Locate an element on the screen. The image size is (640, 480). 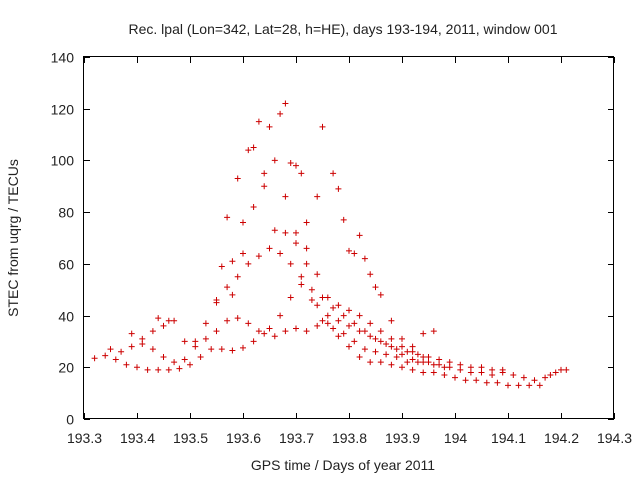
y-tick-label: 140 is located at coordinates (63, 58).